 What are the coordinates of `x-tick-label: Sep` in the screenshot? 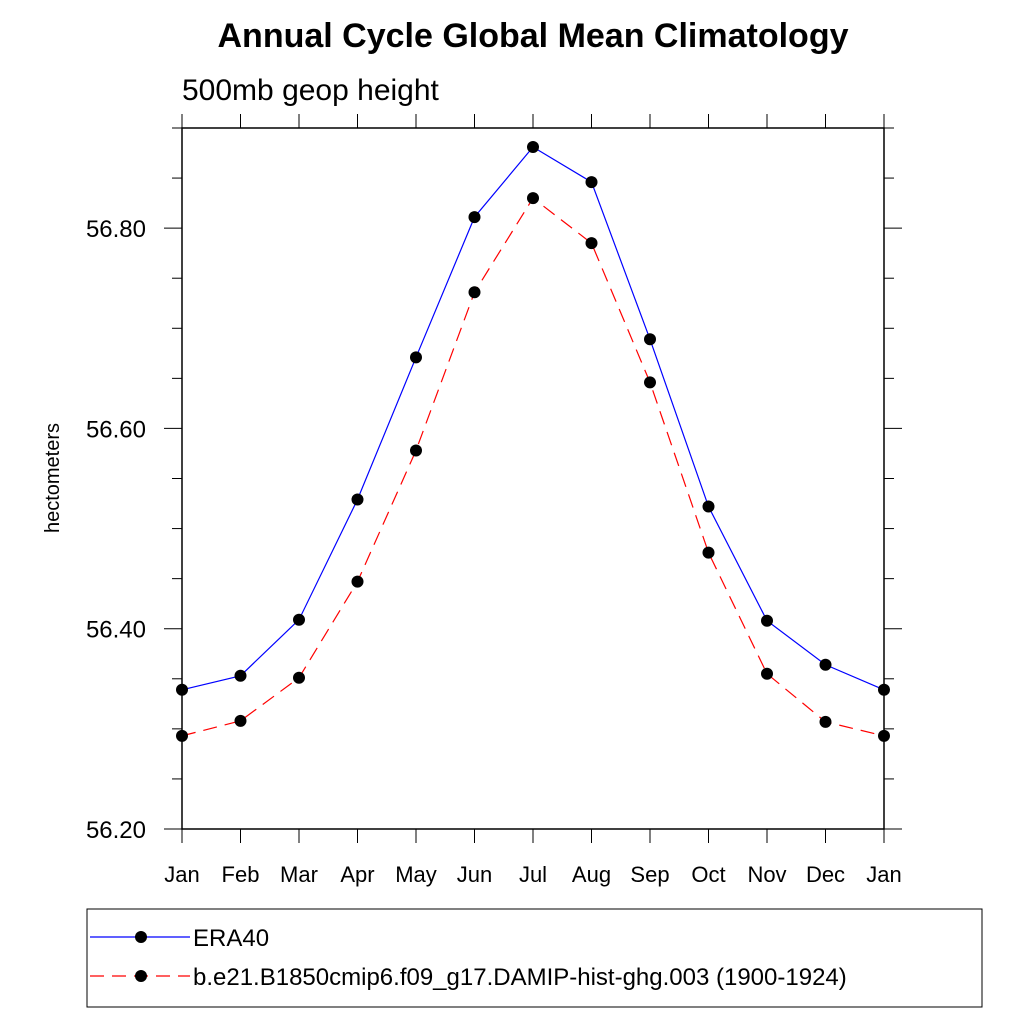 It's located at (649, 874).